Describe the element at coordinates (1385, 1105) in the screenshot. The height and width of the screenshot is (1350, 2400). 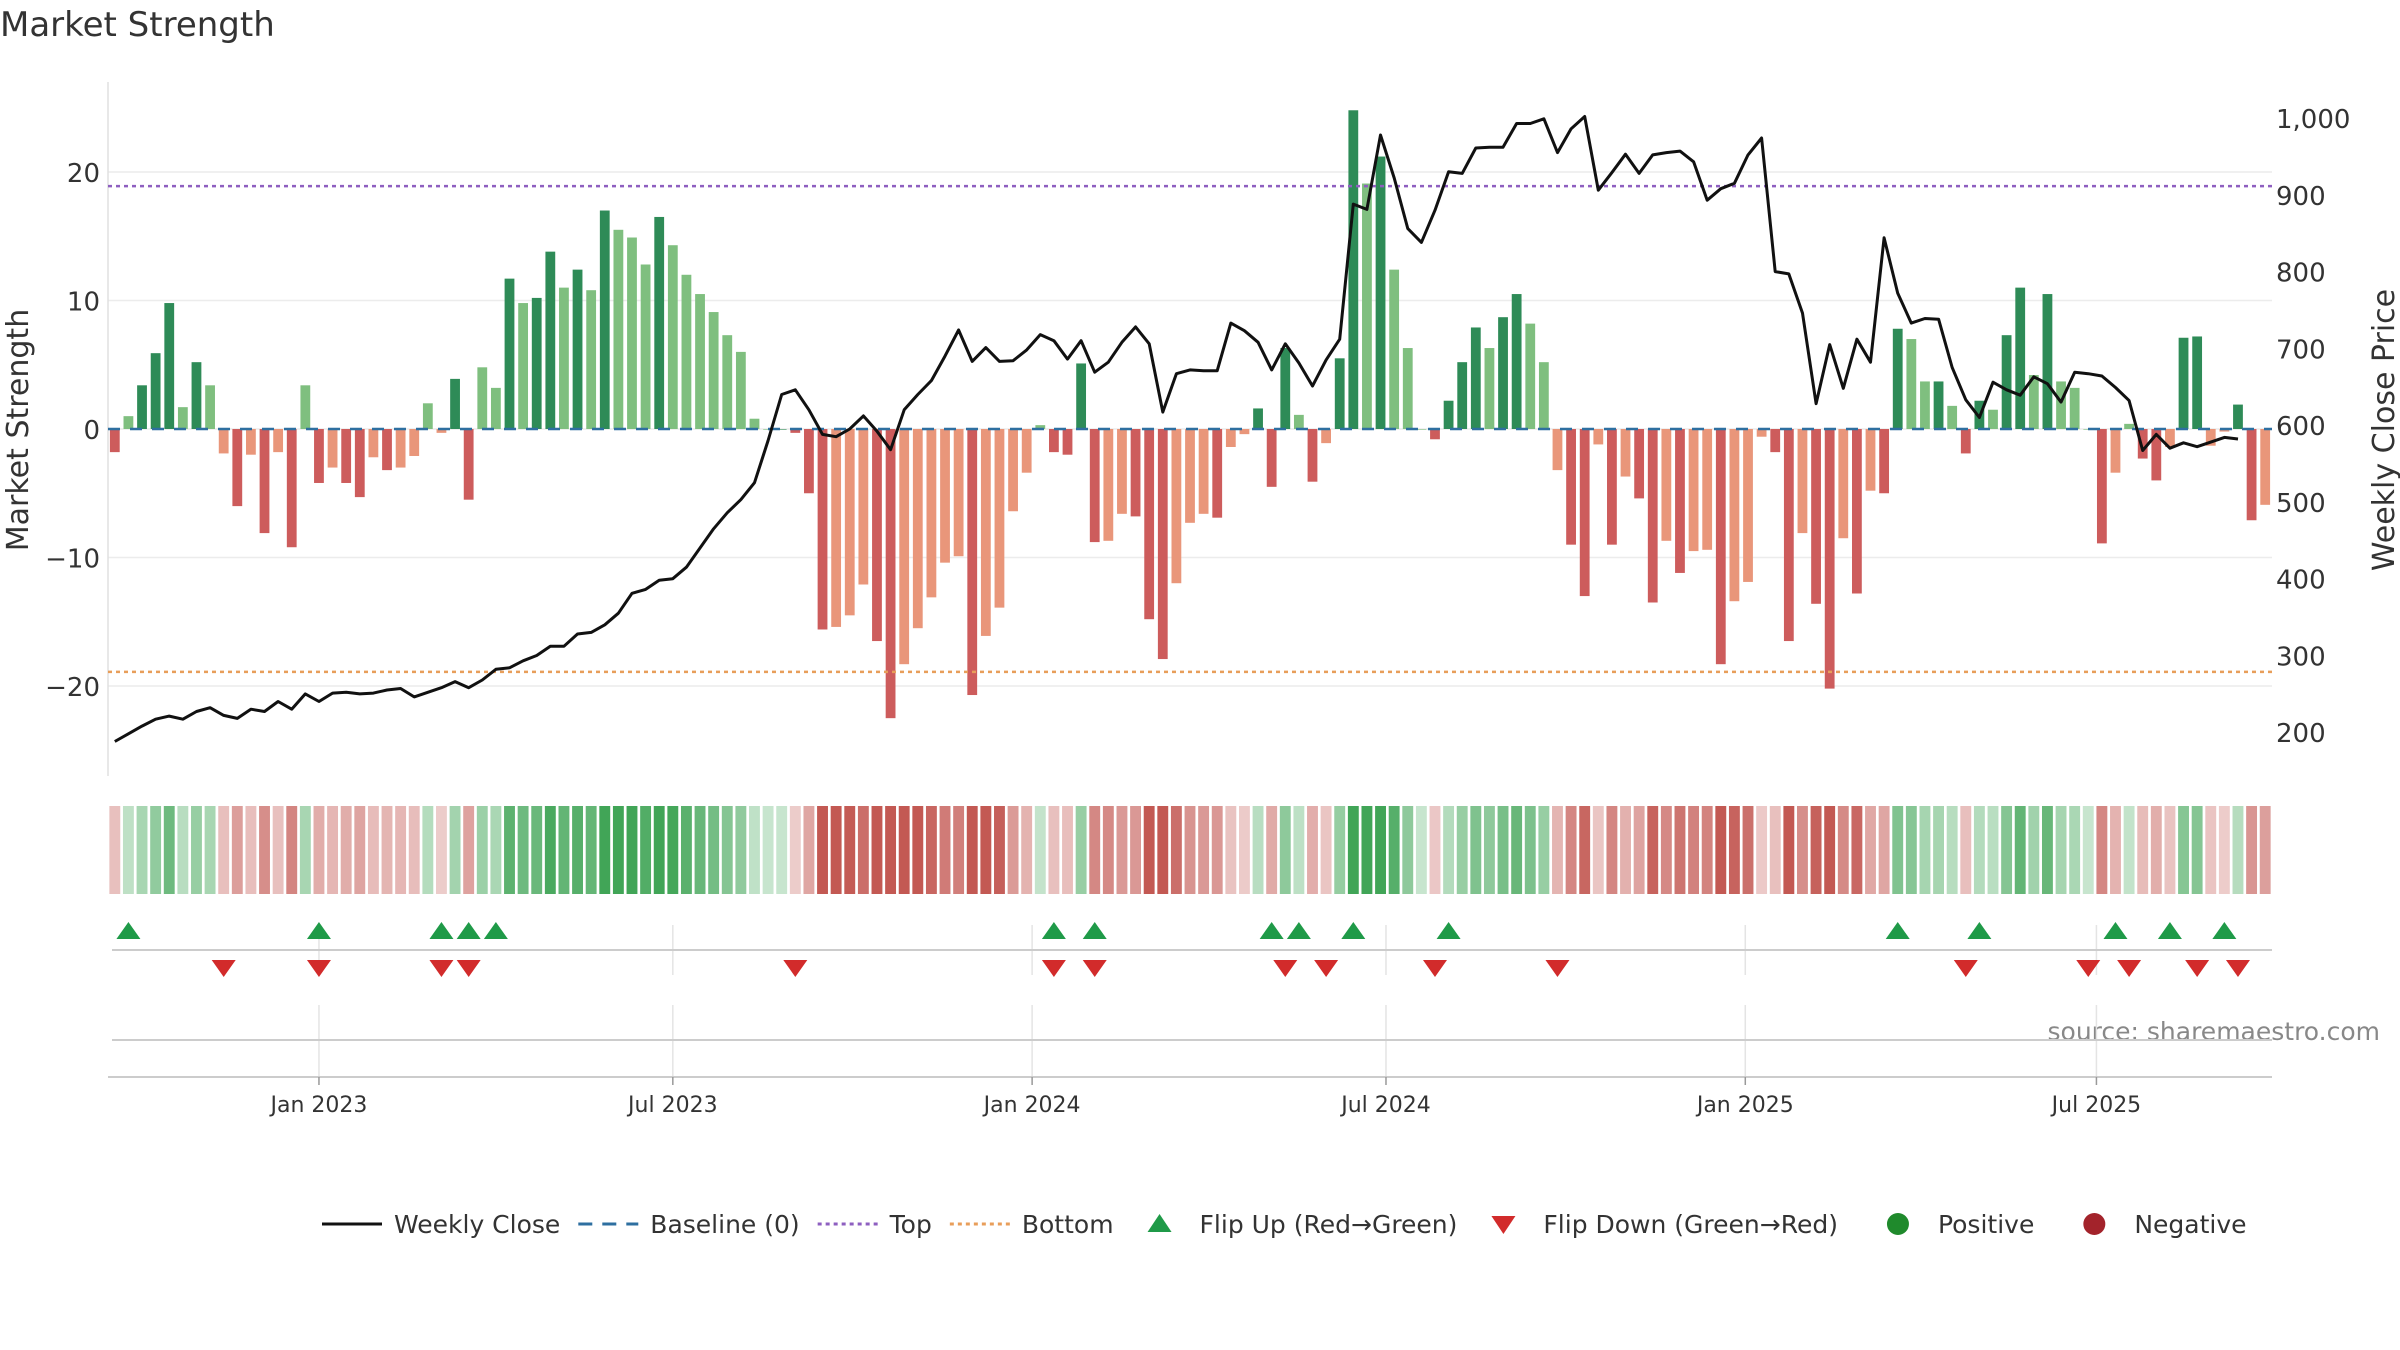
I see `x-tick-label: Jul 2024` at that location.